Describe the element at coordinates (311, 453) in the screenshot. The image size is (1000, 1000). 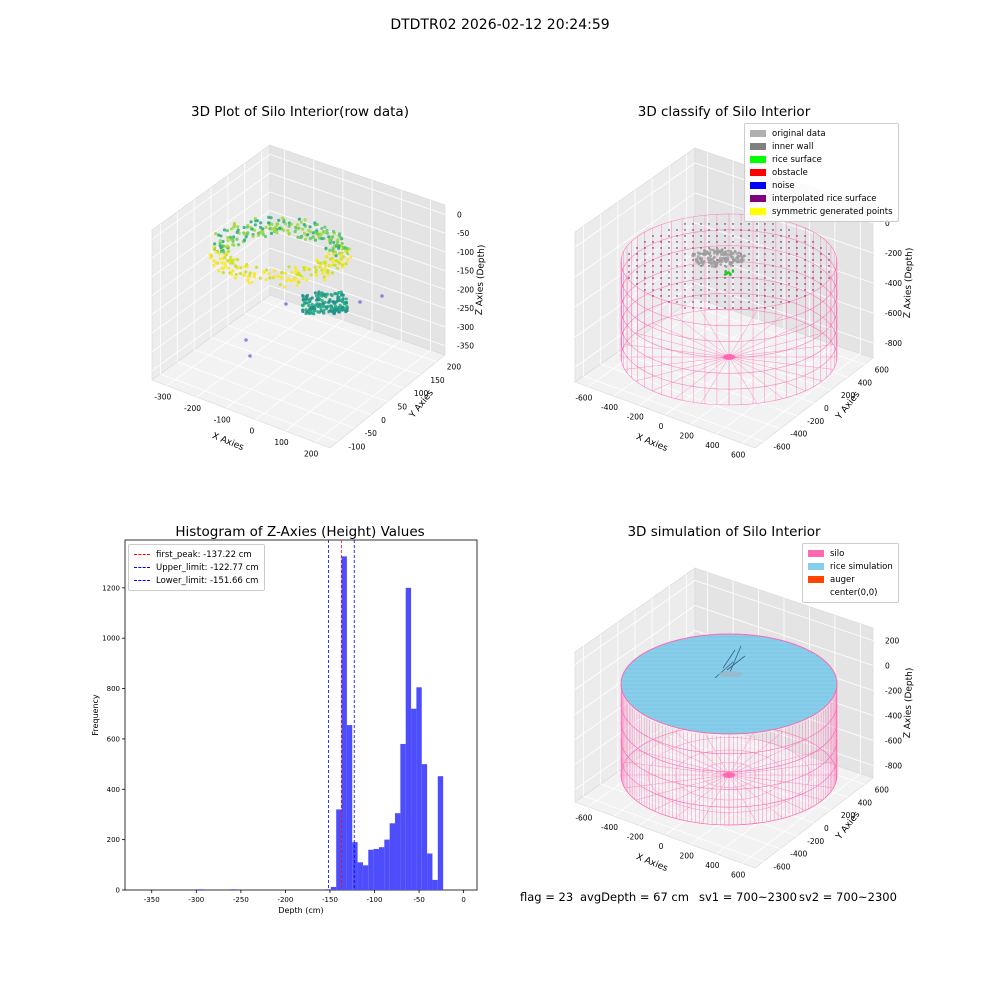
I see `p1-xtick-label: 200` at that location.